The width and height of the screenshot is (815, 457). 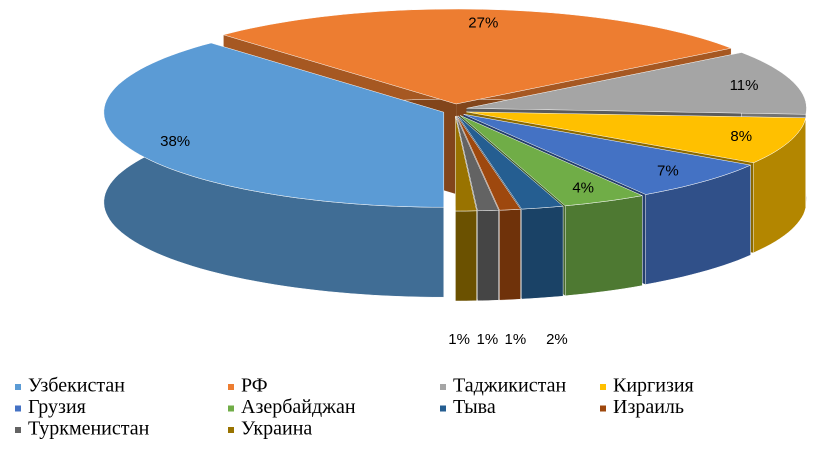 What do you see at coordinates (474, 407) in the screenshot?
I see `legend-label: Тыва` at bounding box center [474, 407].